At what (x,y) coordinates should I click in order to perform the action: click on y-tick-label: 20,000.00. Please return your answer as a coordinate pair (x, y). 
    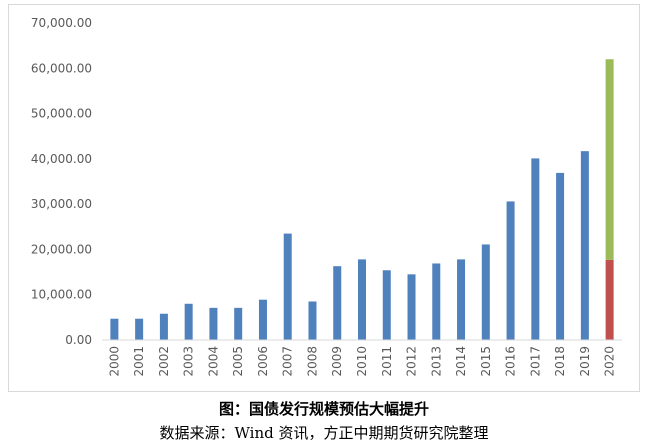
    Looking at the image, I should click on (61, 249).